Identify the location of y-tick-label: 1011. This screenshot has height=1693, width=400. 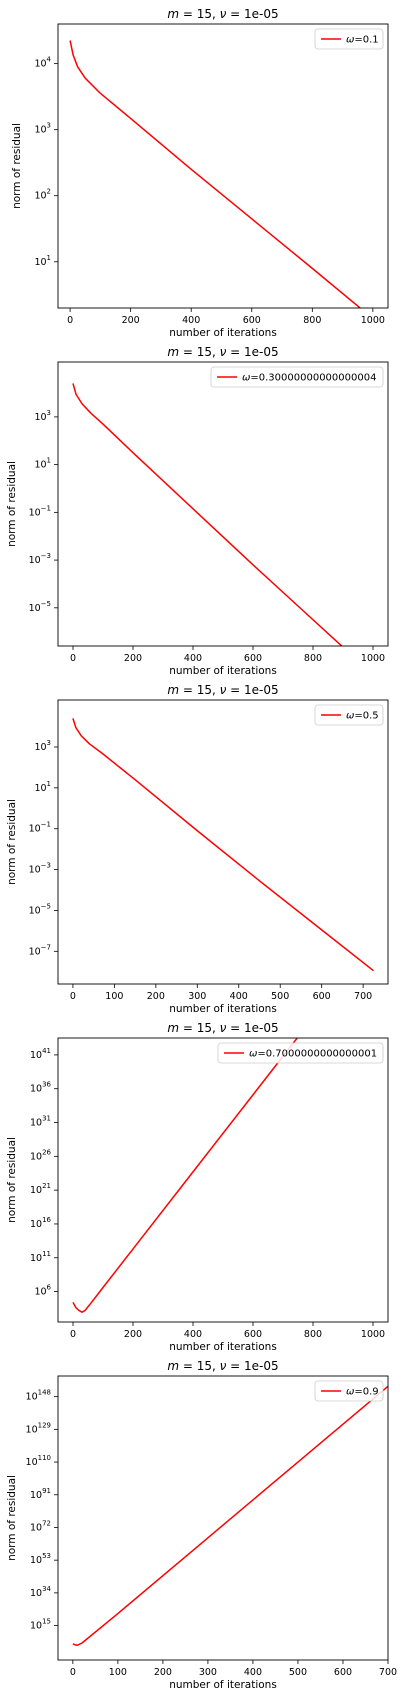
(40, 1257).